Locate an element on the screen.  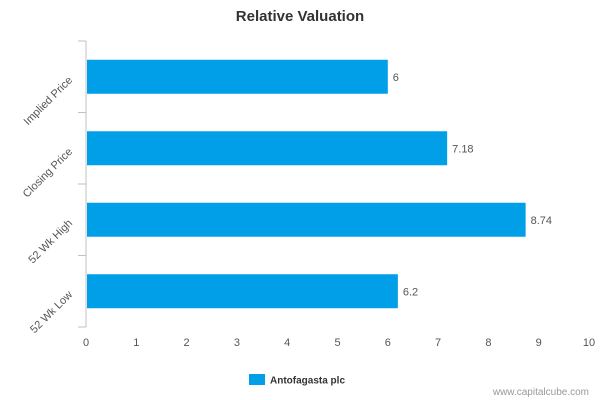
category-label: 52 Wk Low is located at coordinates (51, 312).